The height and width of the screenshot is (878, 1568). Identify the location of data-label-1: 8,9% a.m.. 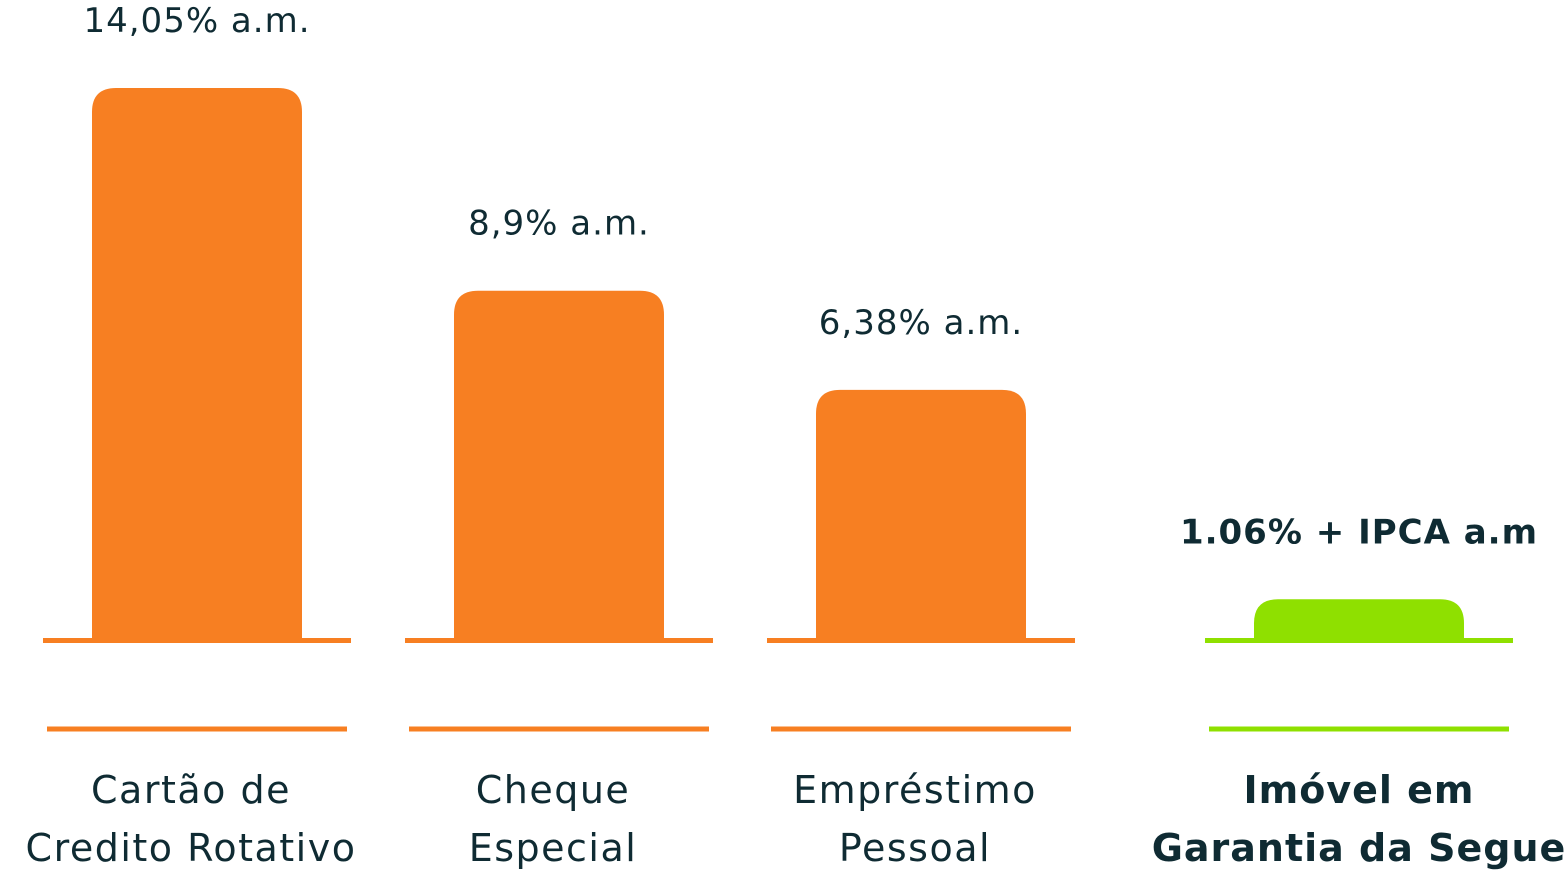
(559, 224).